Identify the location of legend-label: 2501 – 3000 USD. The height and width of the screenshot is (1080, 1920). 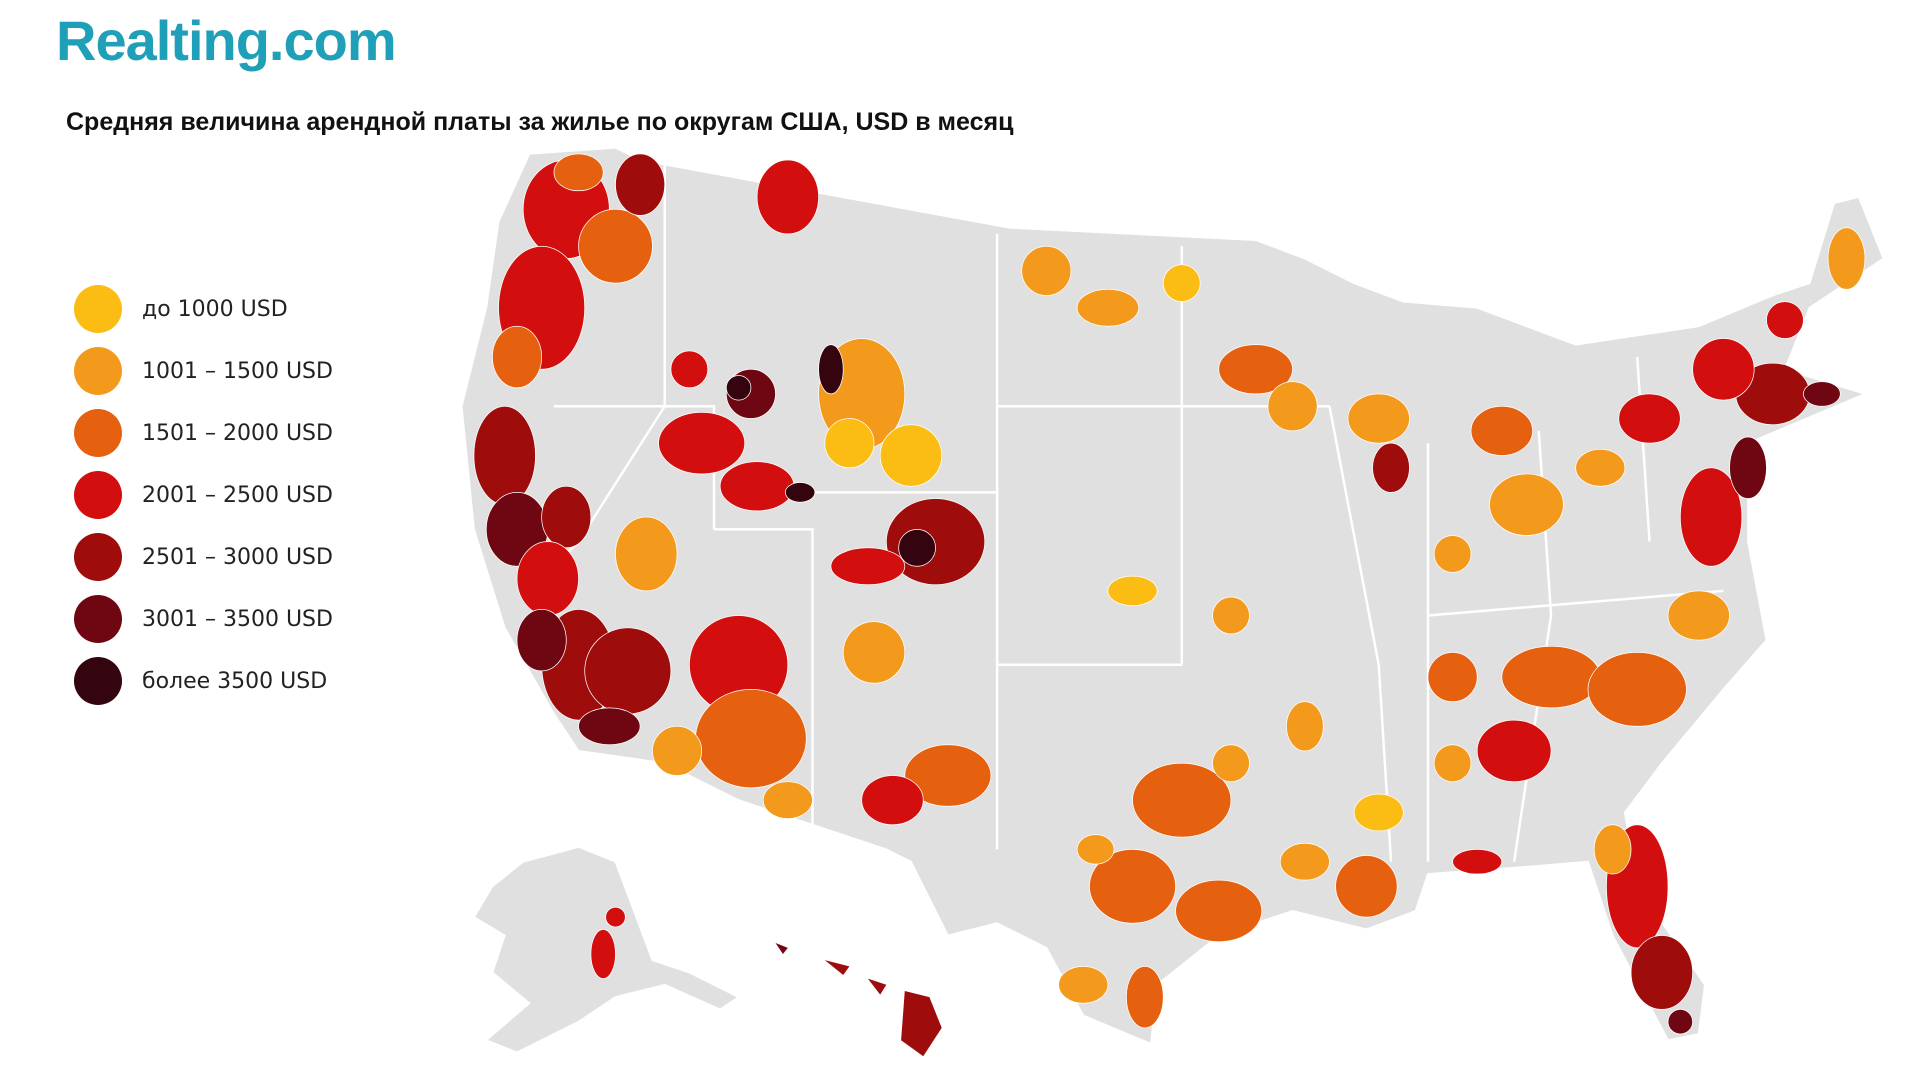
(237, 557).